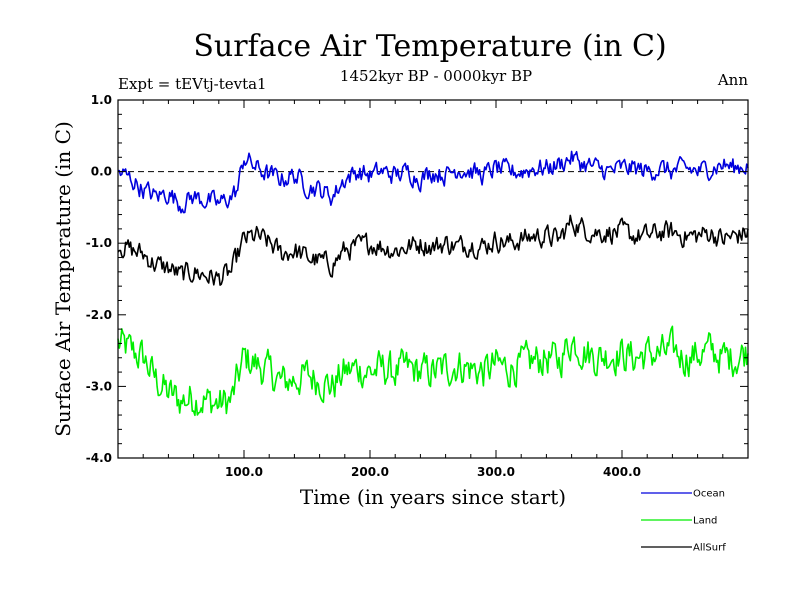 The width and height of the screenshot is (800, 600). What do you see at coordinates (433, 497) in the screenshot?
I see `x-axis-label: Time (in years since start)` at bounding box center [433, 497].